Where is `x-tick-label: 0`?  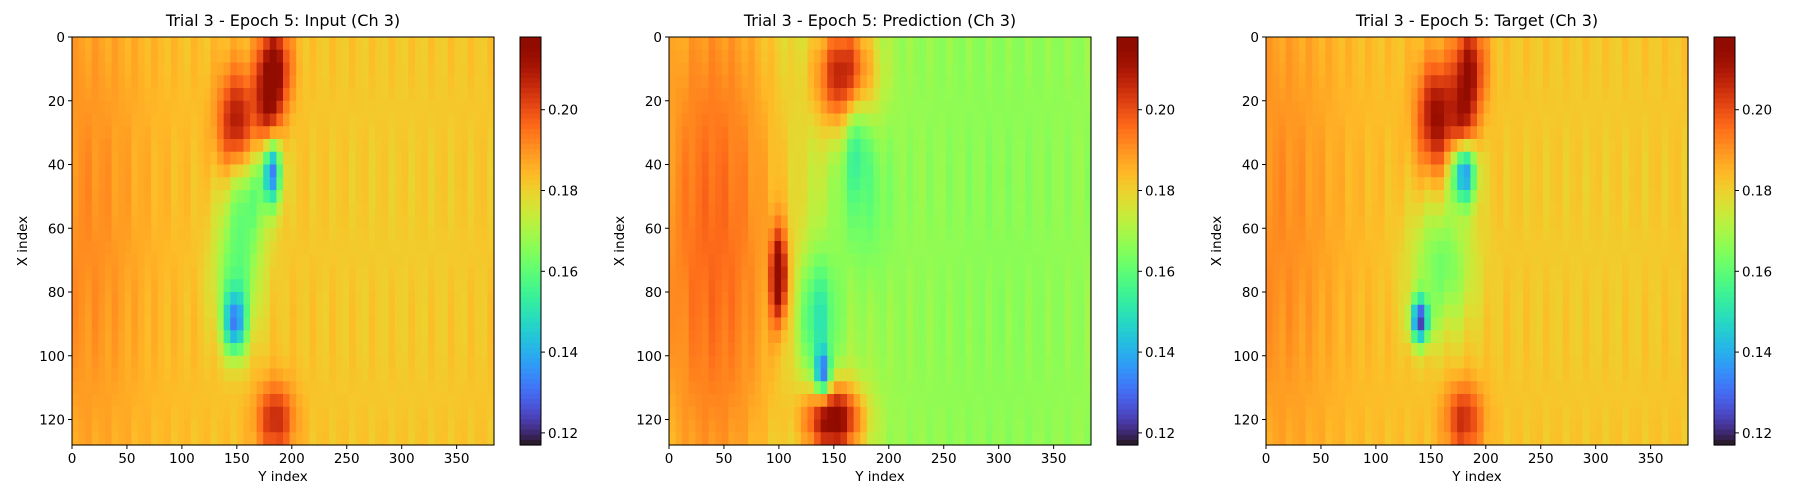 x-tick-label: 0 is located at coordinates (669, 459).